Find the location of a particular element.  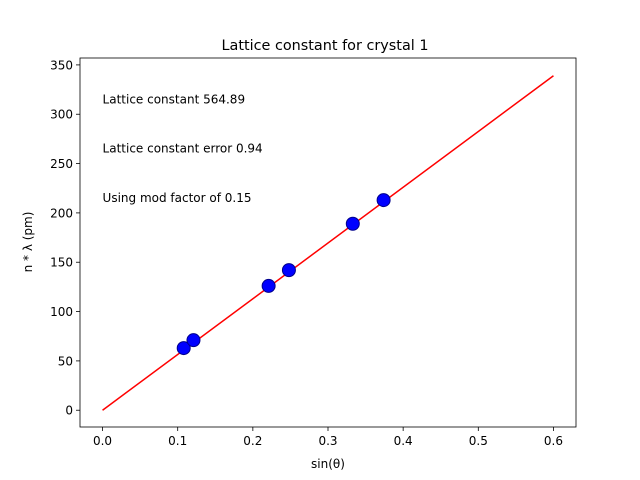

y-tick-label: 0 is located at coordinates (69, 411).